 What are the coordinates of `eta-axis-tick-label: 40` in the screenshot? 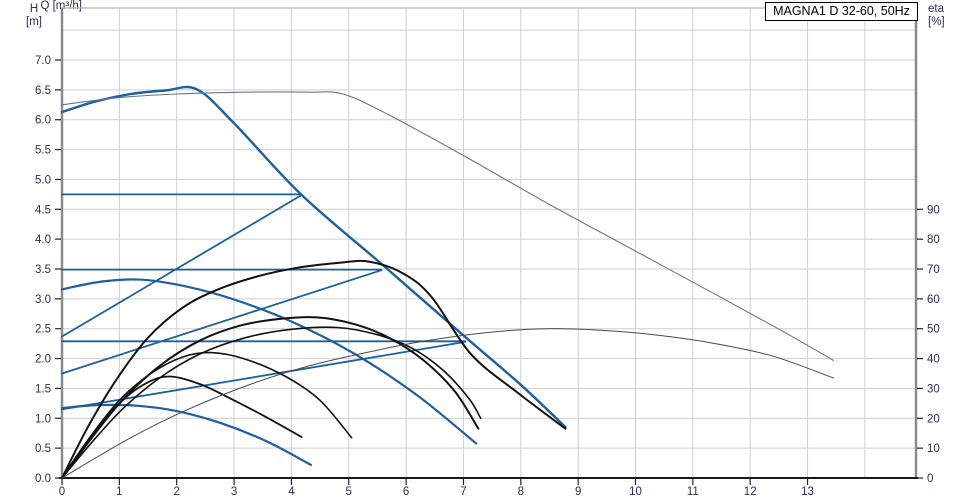 It's located at (933, 360).